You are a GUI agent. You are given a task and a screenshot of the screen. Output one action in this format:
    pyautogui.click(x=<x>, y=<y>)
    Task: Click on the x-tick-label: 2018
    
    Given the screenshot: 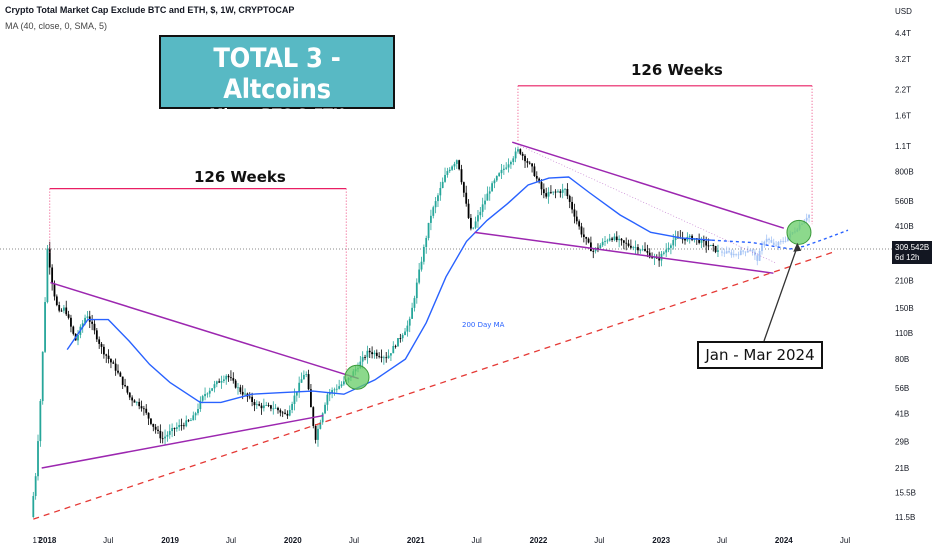 What is the action you would take?
    pyautogui.click(x=48, y=540)
    